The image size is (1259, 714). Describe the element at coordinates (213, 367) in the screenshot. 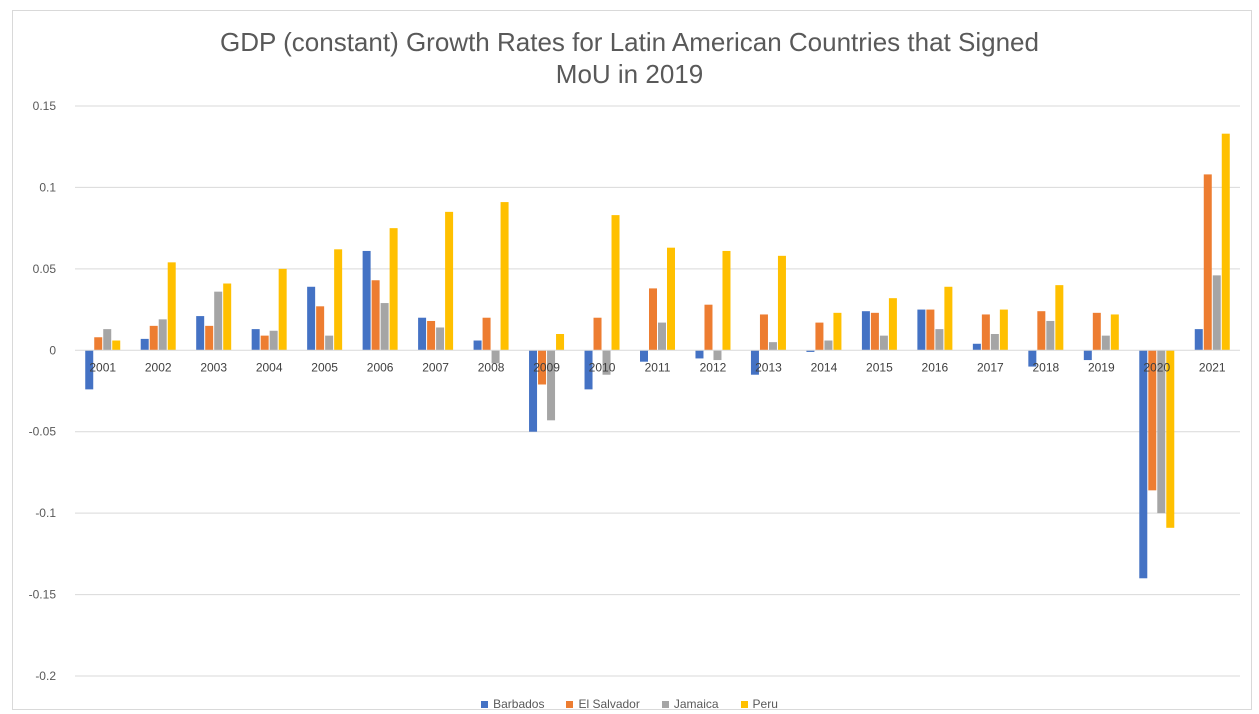

I see `x-tick-label: 2003` at that location.